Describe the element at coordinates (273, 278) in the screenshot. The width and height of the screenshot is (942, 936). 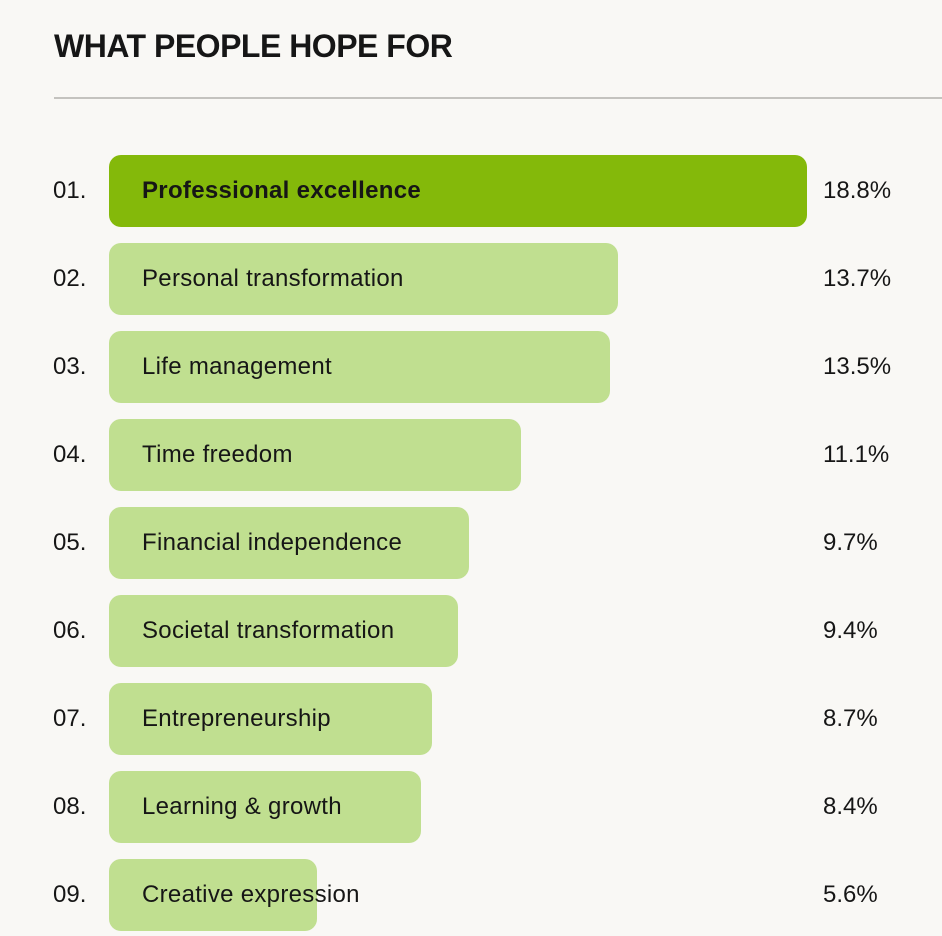
I see `category-label: Personal transformation` at that location.